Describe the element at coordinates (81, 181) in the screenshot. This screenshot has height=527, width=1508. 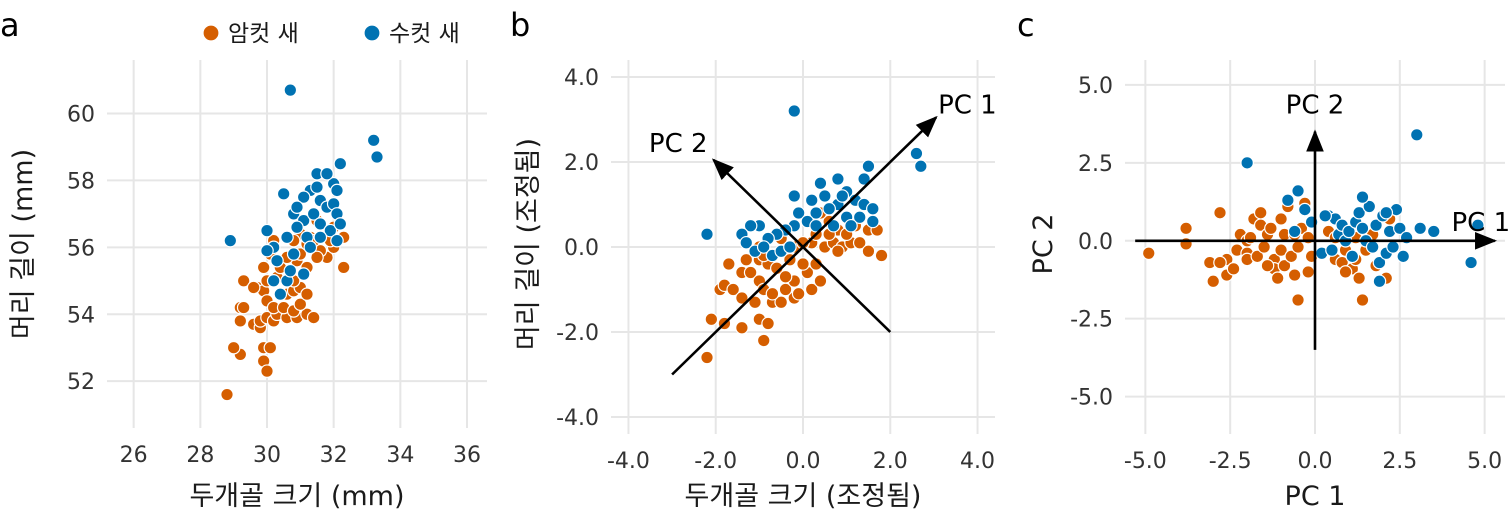
I see `y-tick-label: 58` at that location.